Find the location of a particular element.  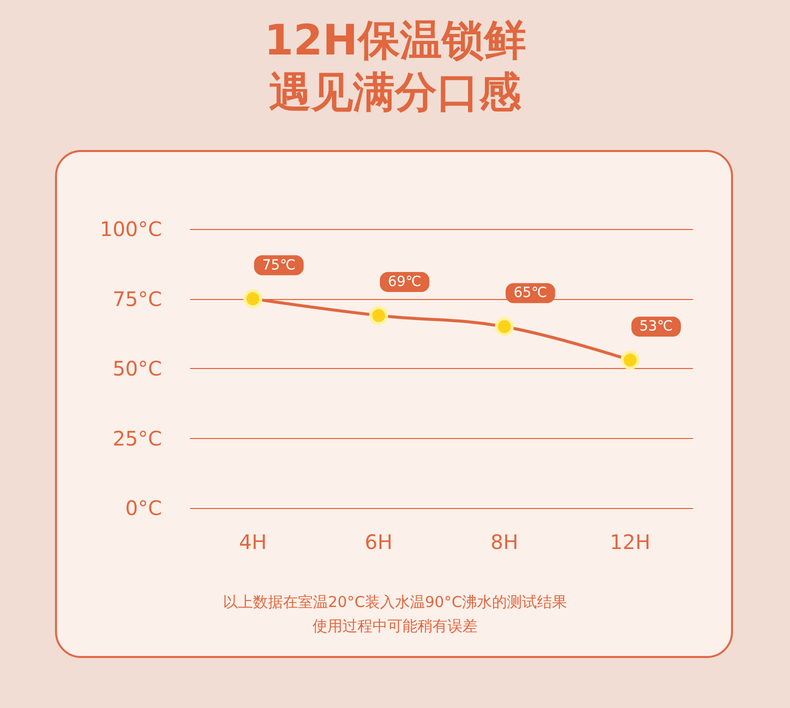

y-tick-label: 25°C is located at coordinates (137, 438).